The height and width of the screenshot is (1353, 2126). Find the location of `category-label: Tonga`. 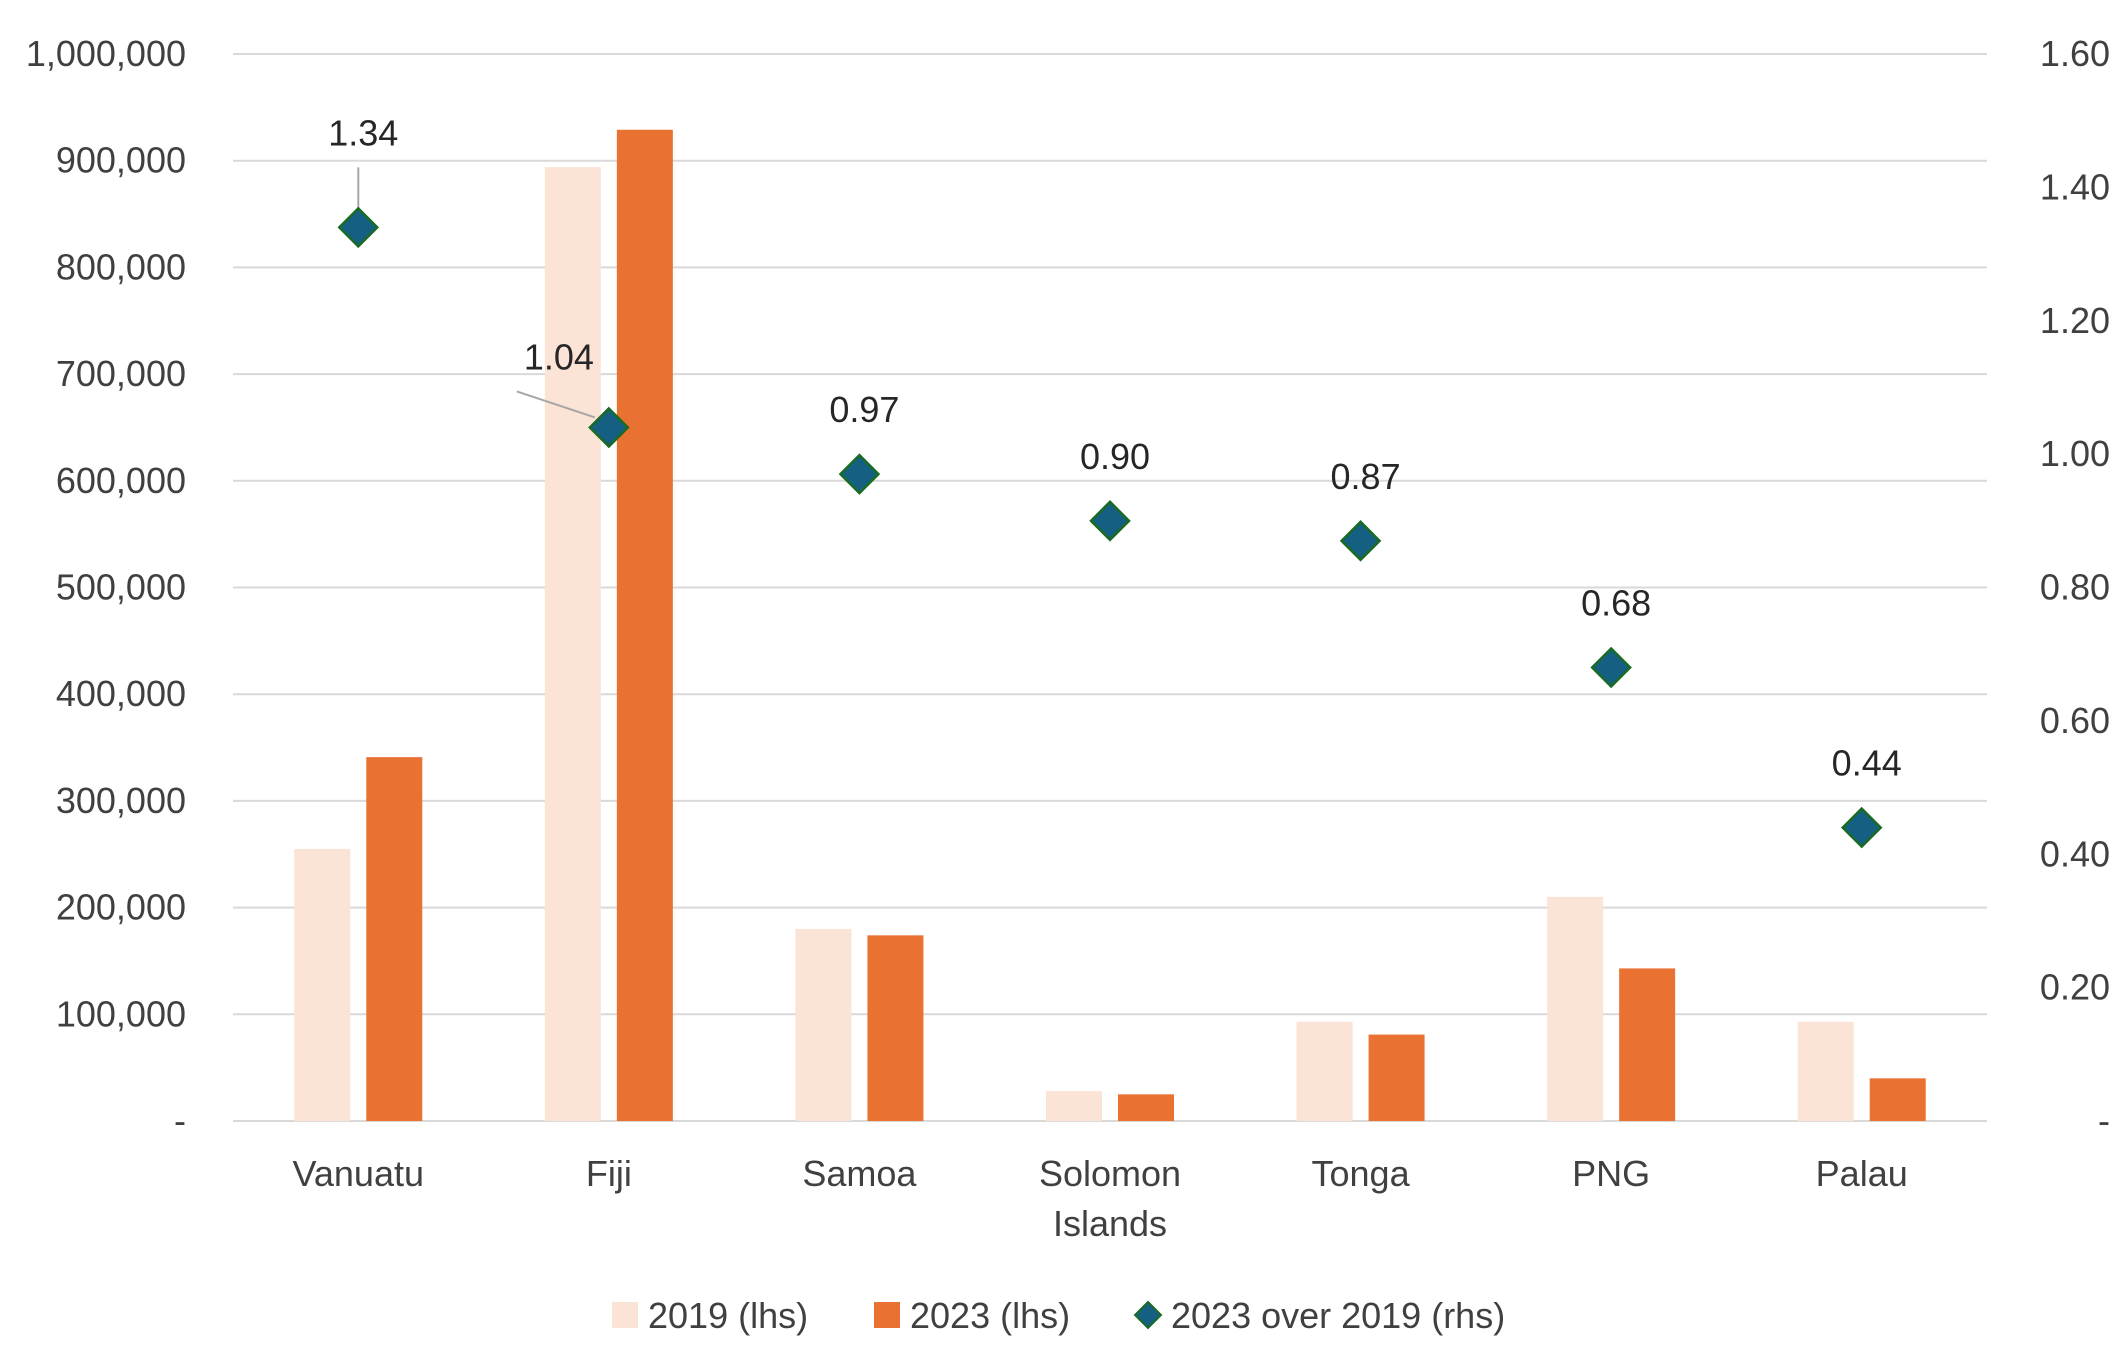

category-label: Tonga is located at coordinates (1361, 1173).